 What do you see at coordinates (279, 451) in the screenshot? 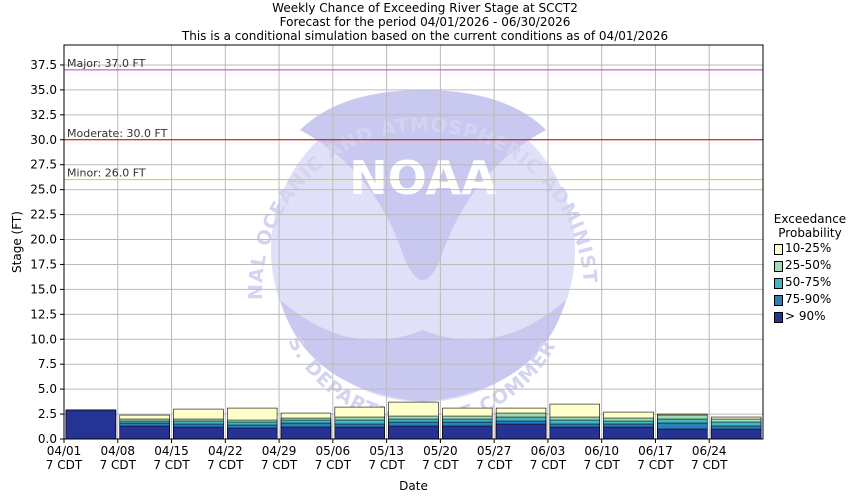
I see `x-tick-label: 04/29` at bounding box center [279, 451].